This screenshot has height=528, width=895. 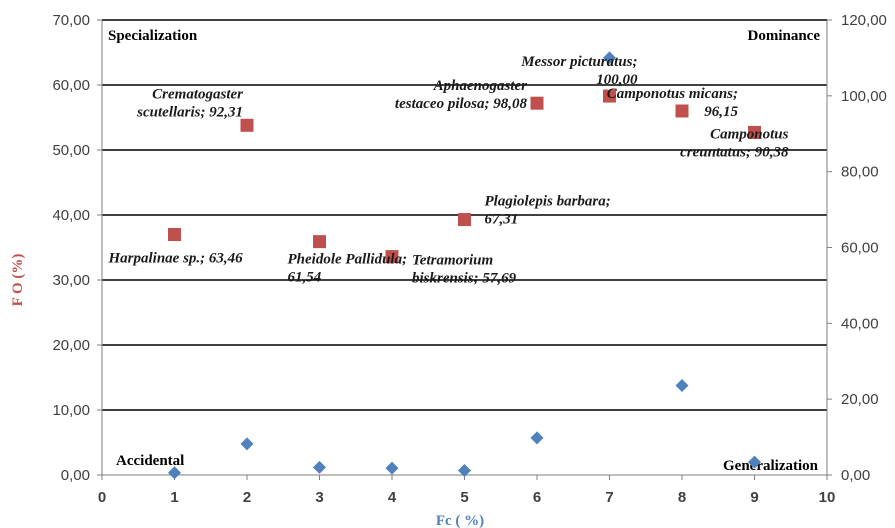 I want to click on x-tick-label: 8, so click(x=682, y=497).